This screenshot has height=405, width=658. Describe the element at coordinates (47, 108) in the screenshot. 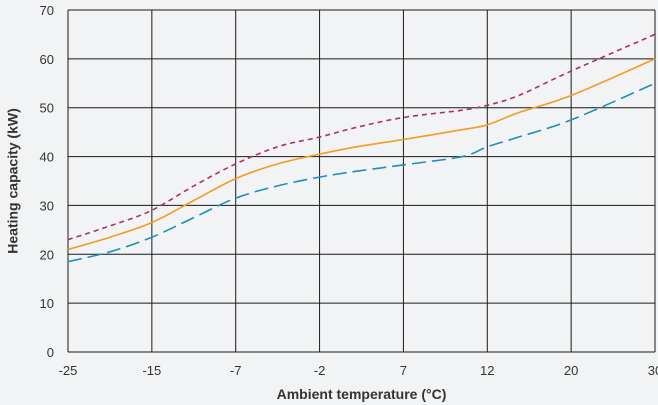

I see `y-tick-label: 50` at that location.